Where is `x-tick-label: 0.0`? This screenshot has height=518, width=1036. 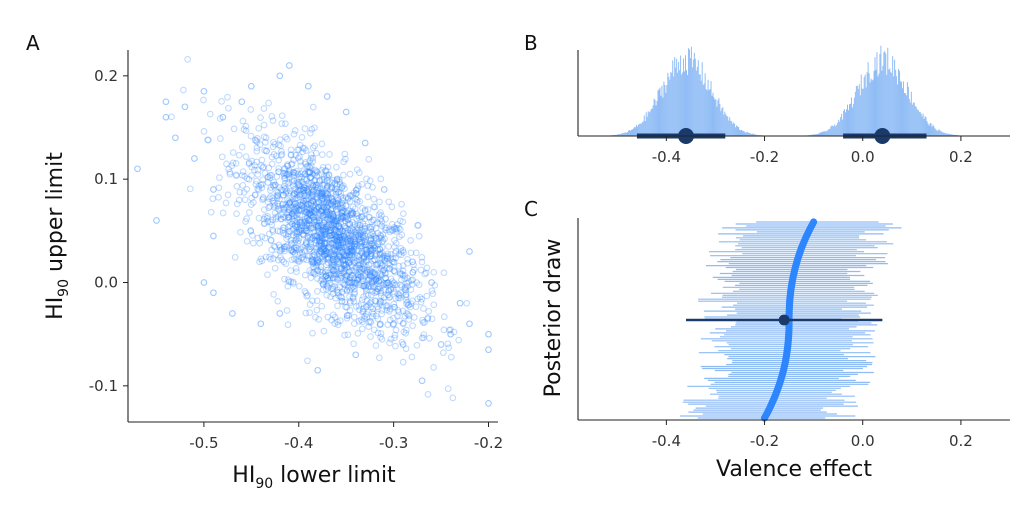
x-tick-label: 0.0 is located at coordinates (863, 157).